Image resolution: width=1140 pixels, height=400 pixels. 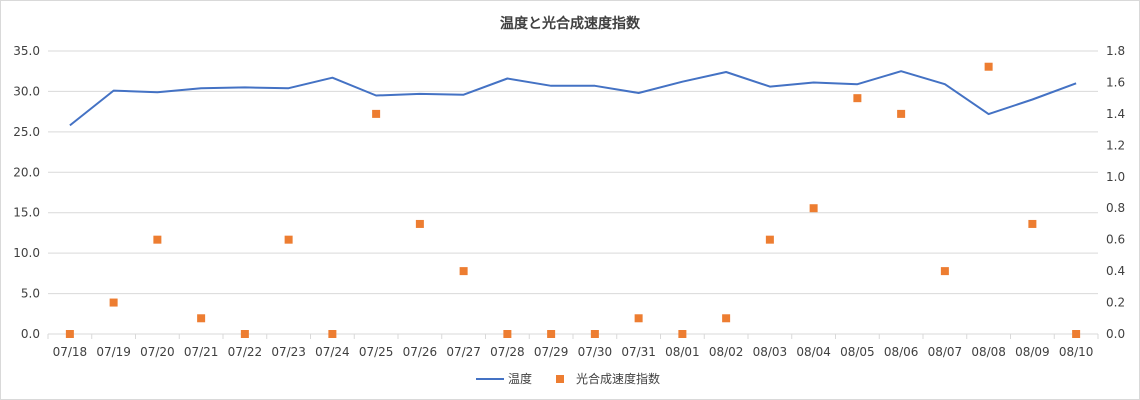 What do you see at coordinates (420, 352) in the screenshot?
I see `x-tick-label: 07/26` at bounding box center [420, 352].